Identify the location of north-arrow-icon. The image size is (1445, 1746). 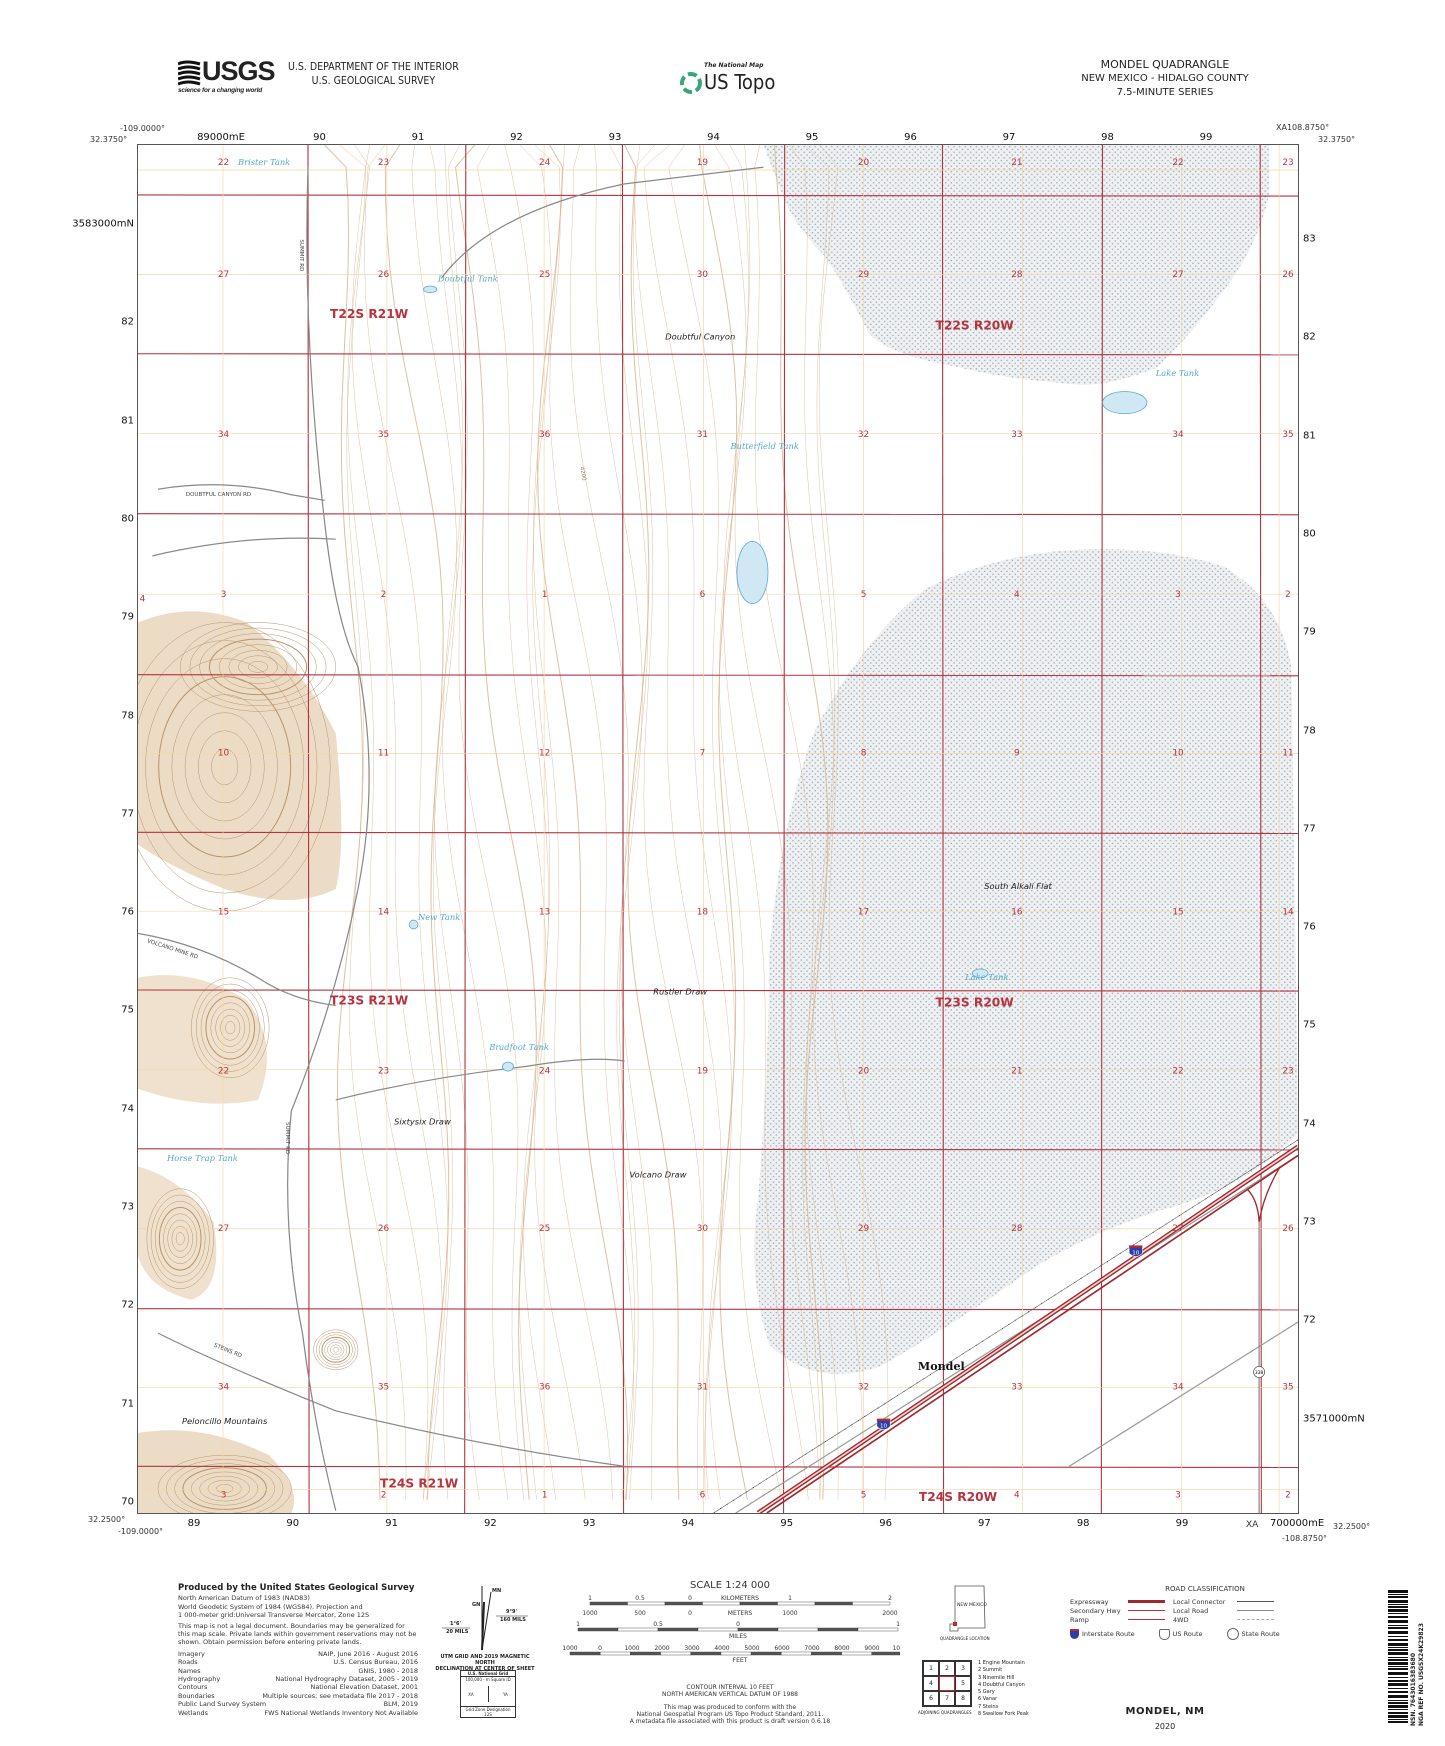
(485, 1618).